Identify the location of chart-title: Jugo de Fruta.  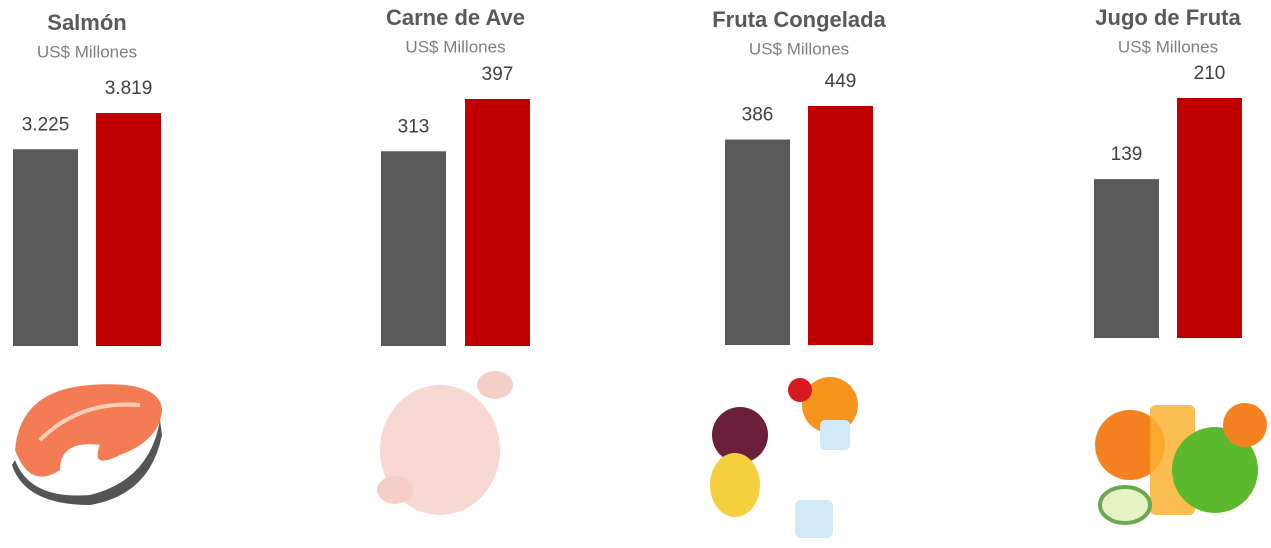
(1168, 17).